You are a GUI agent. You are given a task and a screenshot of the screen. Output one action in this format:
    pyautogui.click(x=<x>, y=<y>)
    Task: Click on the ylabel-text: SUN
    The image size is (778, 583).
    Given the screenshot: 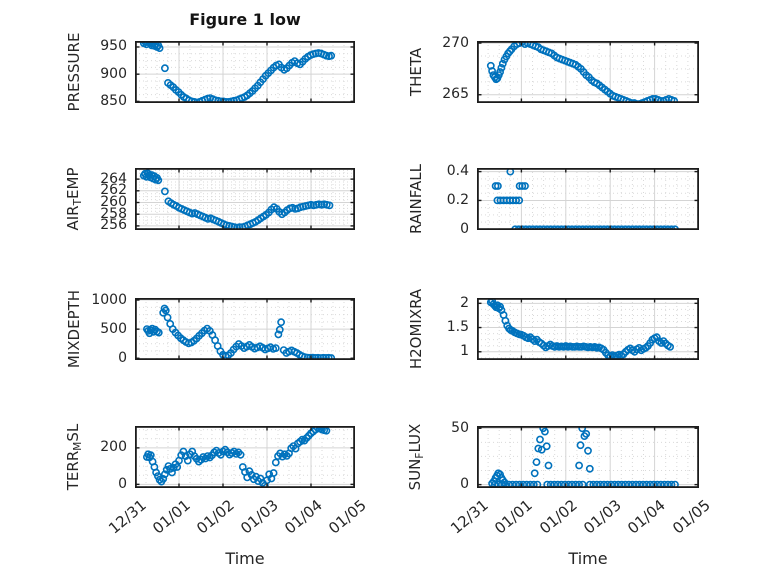 What is the action you would take?
    pyautogui.click(x=414, y=474)
    